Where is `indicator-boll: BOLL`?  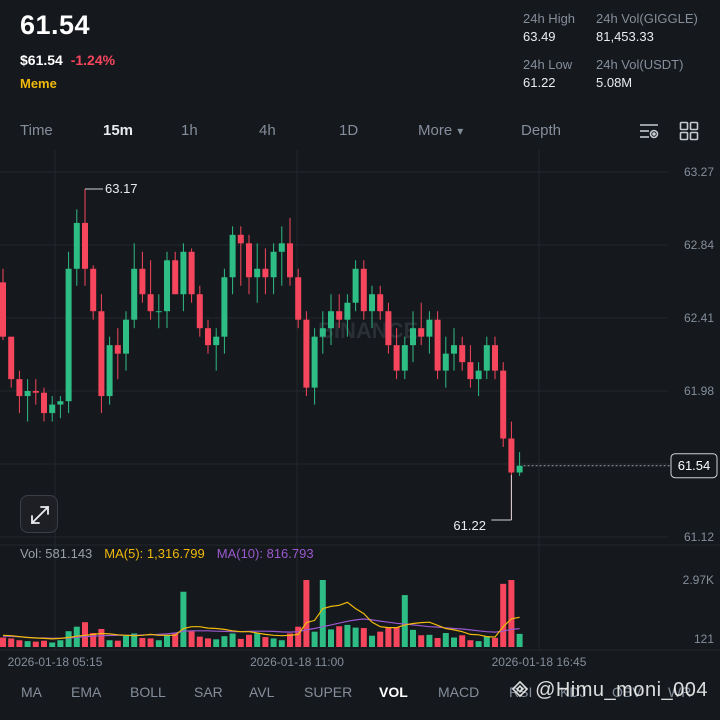 indicator-boll: BOLL is located at coordinates (148, 692).